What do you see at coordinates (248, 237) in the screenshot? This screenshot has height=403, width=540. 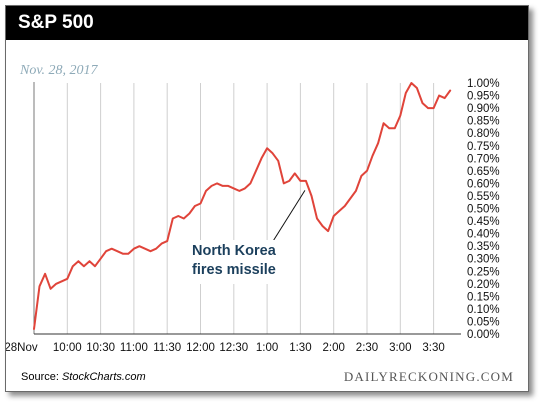 I see `annotation-layer: North Korea fires missile` at bounding box center [248, 237].